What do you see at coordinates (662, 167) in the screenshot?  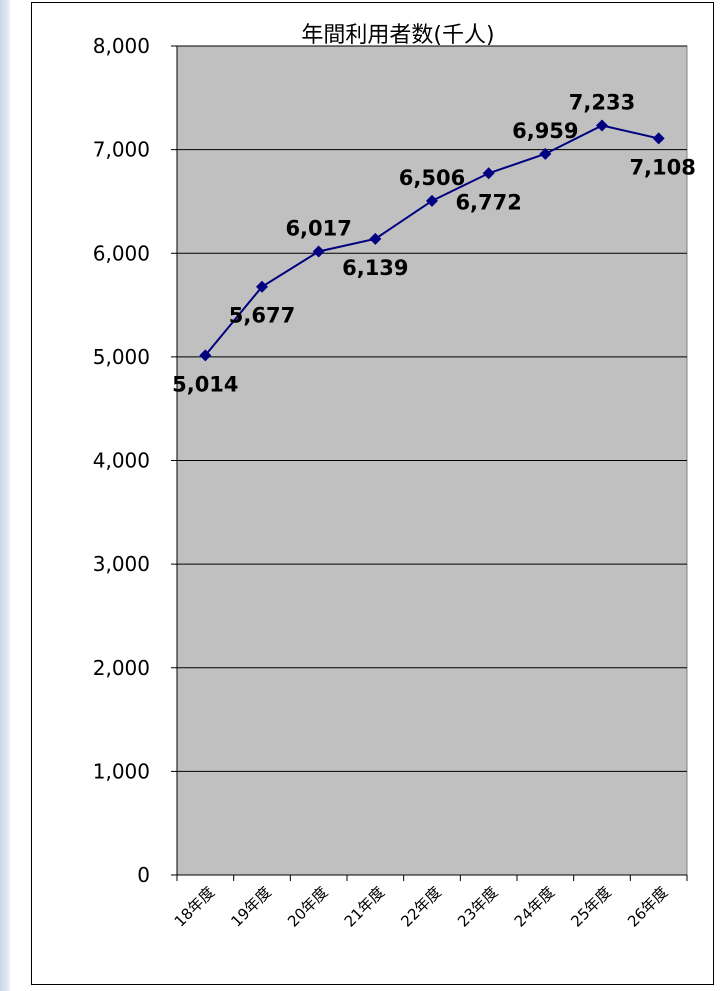 I see `data-label: 7,108` at bounding box center [662, 167].